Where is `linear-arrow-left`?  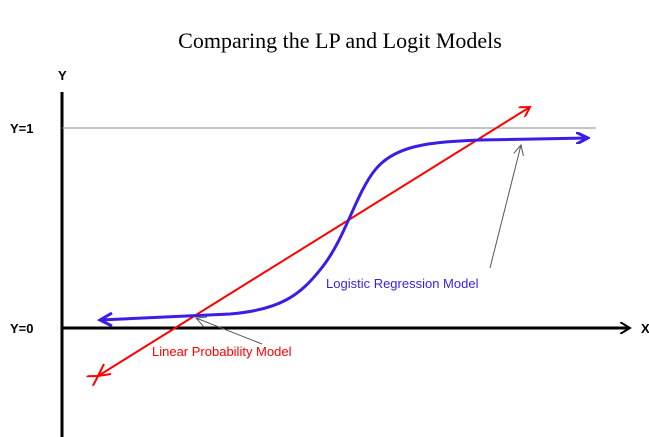
linear-arrow-left is located at coordinates (104, 370).